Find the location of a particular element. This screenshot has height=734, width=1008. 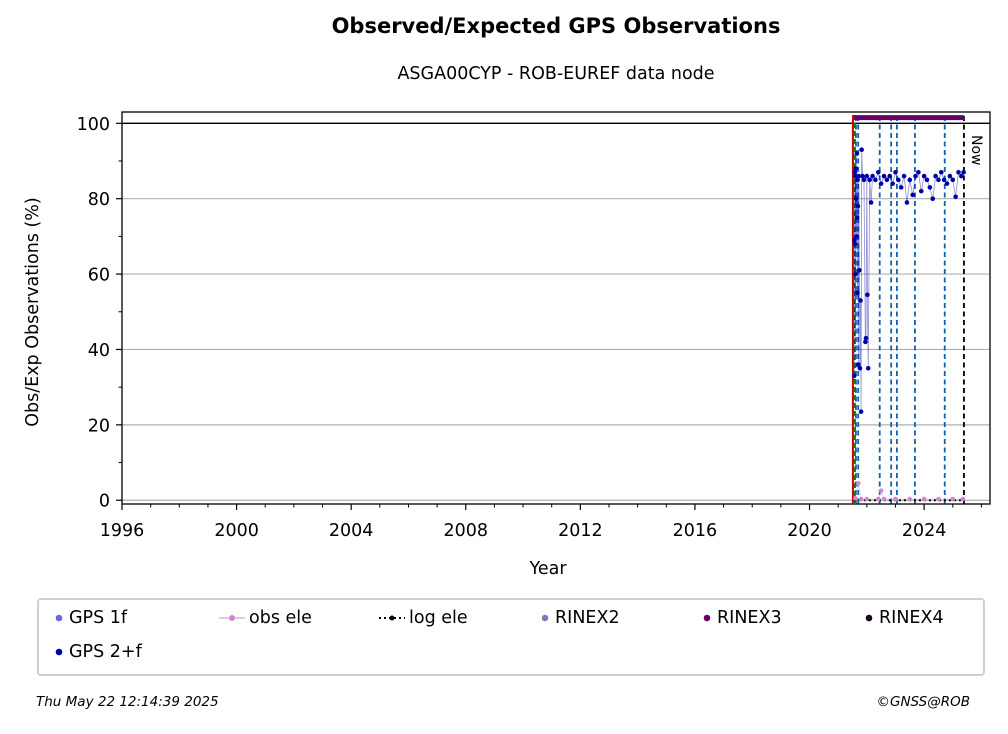

y-tick-label: 40 is located at coordinates (99, 351).